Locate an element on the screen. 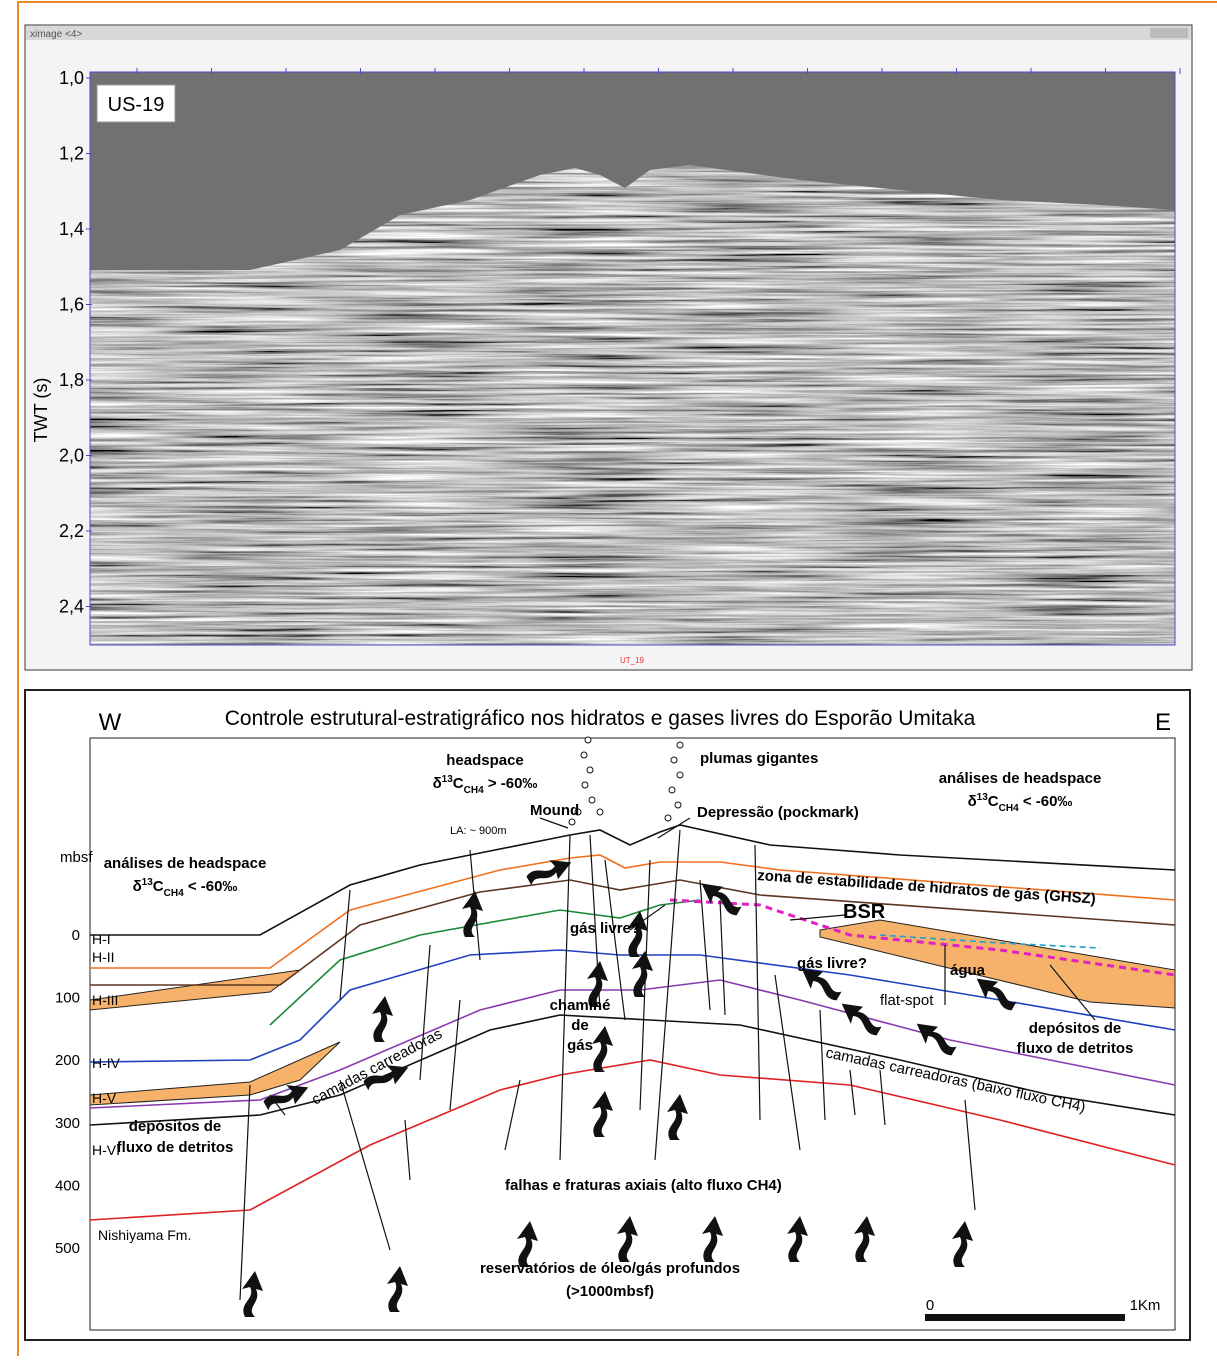 This screenshot has width=1217, height=1361. gas-bubbles is located at coordinates (626, 781).